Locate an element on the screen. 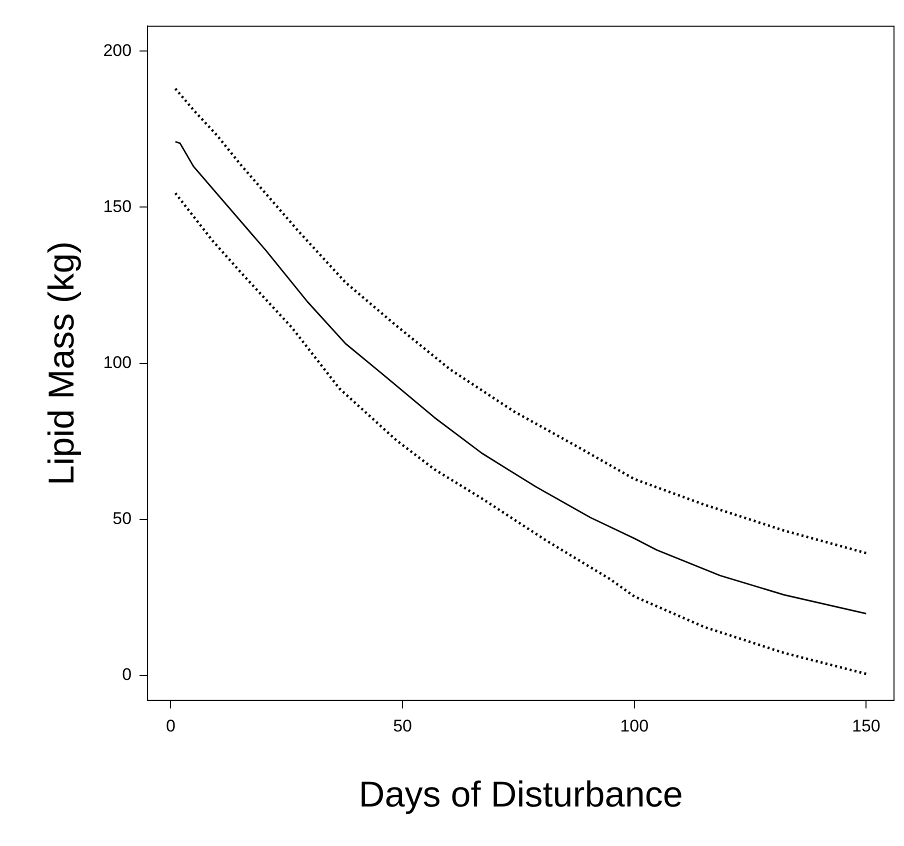 The width and height of the screenshot is (904, 846). y-axis-title: Lipid Mass (kg) is located at coordinates (61, 363).